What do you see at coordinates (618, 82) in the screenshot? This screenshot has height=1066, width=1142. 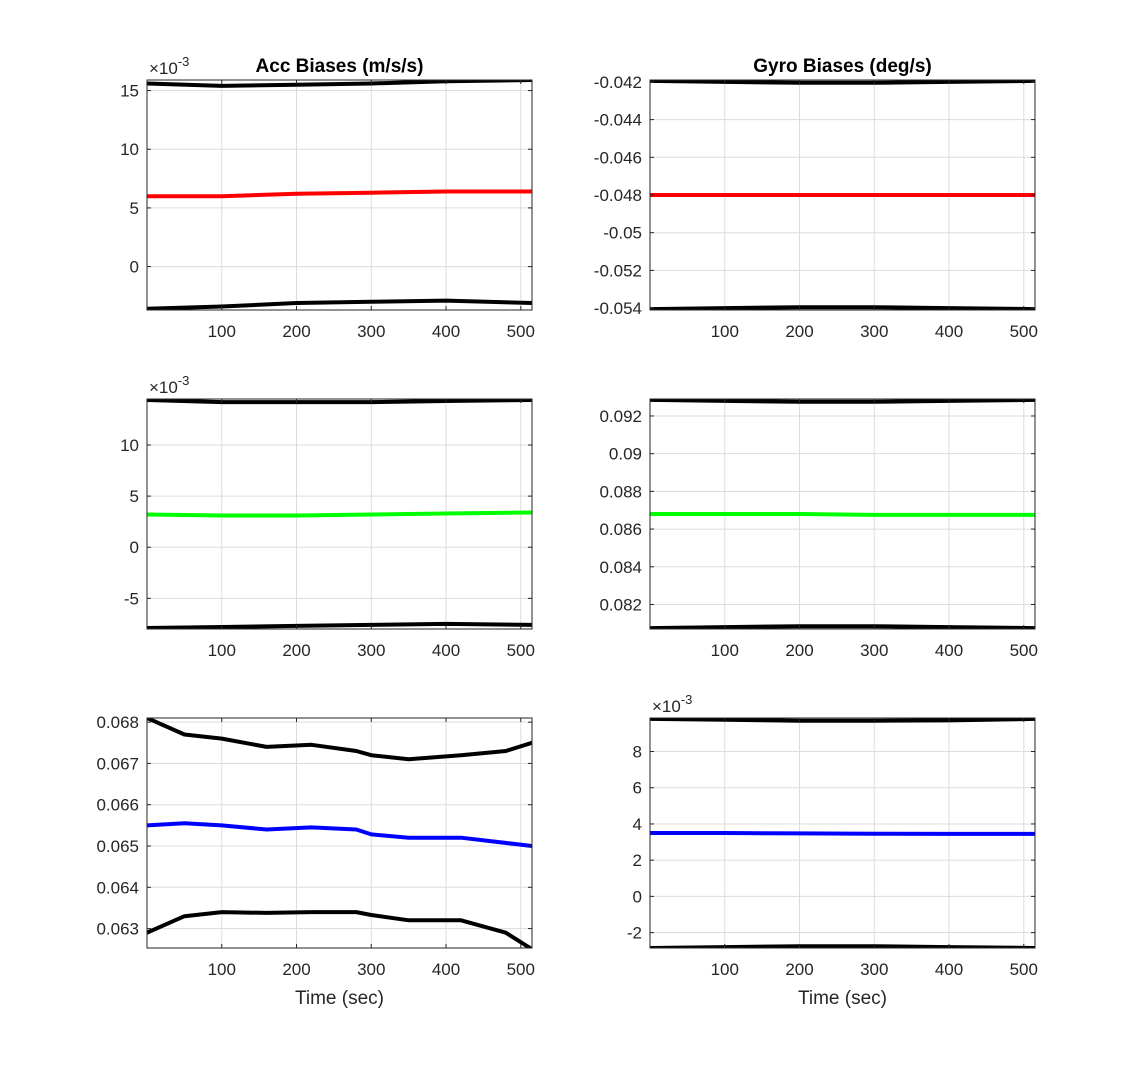 I see `y-tick-label: -0.042` at bounding box center [618, 82].